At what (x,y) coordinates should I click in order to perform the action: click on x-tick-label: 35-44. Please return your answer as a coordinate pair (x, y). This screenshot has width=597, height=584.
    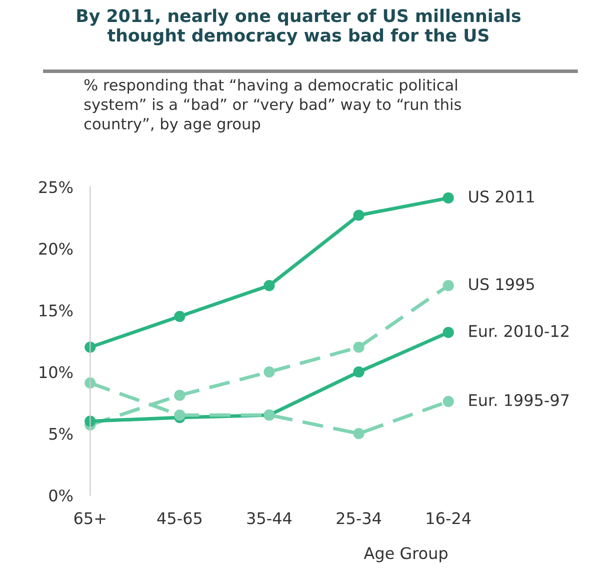
    Looking at the image, I should click on (269, 518).